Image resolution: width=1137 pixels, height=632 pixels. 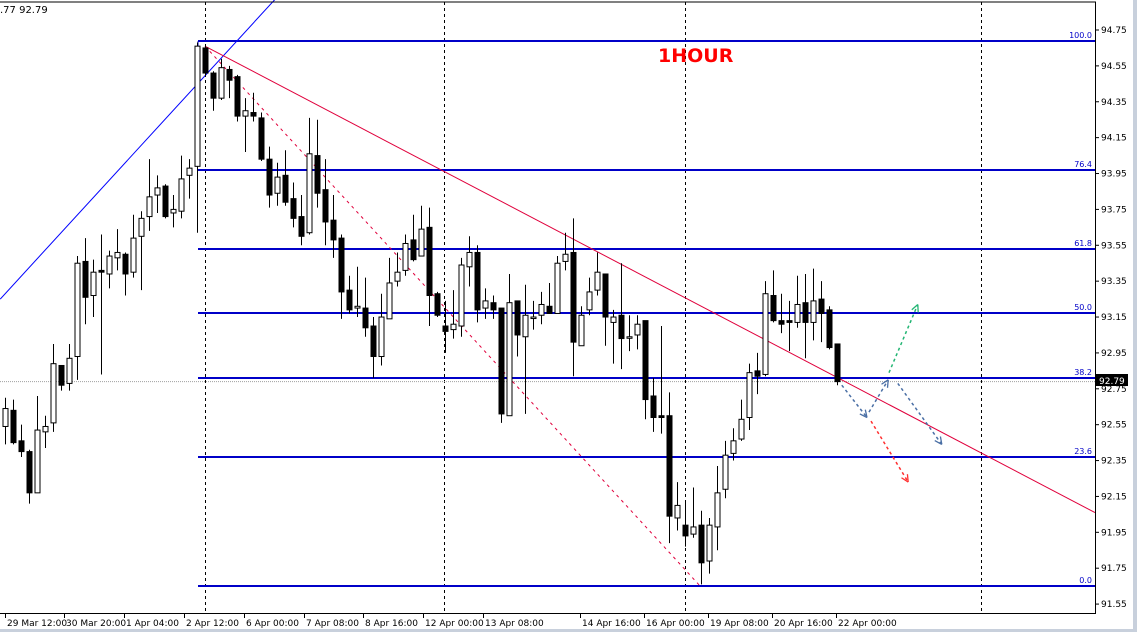 What do you see at coordinates (1083, 372) in the screenshot?
I see `fib-level-label: 38.2` at bounding box center [1083, 372].